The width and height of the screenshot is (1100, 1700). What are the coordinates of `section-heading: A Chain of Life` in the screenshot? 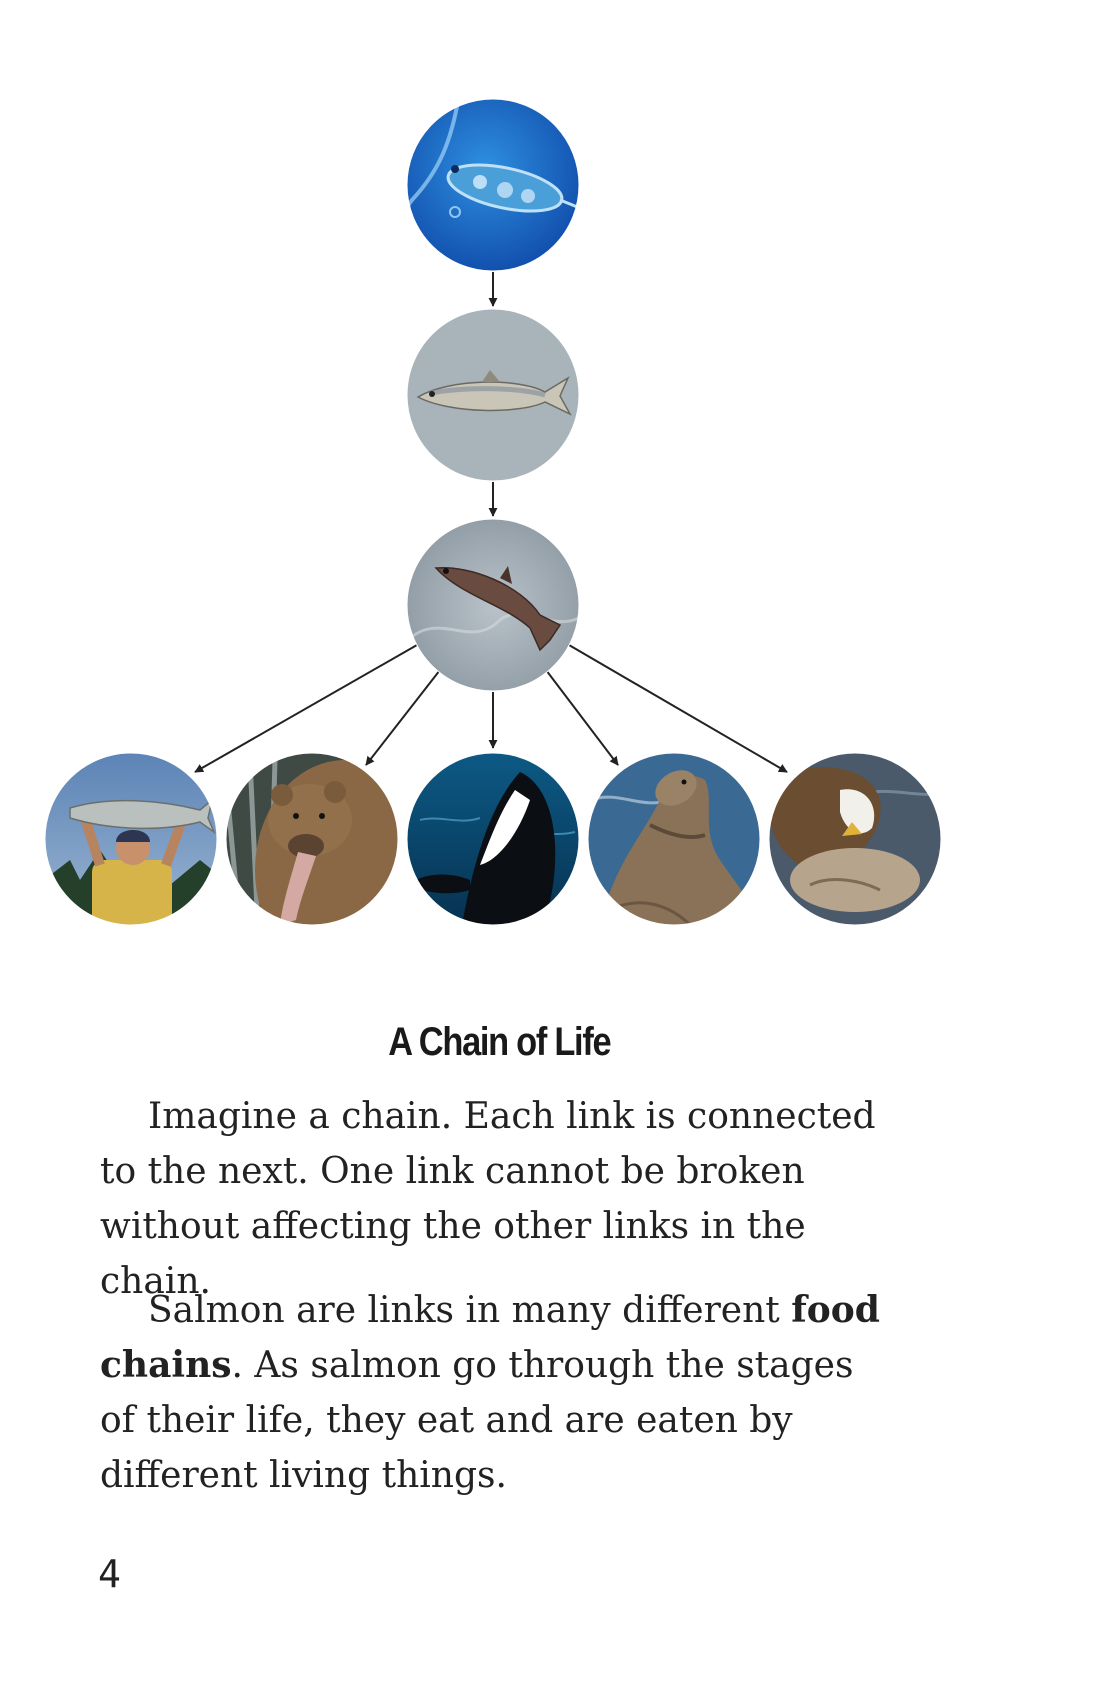 It's located at (499, 1042).